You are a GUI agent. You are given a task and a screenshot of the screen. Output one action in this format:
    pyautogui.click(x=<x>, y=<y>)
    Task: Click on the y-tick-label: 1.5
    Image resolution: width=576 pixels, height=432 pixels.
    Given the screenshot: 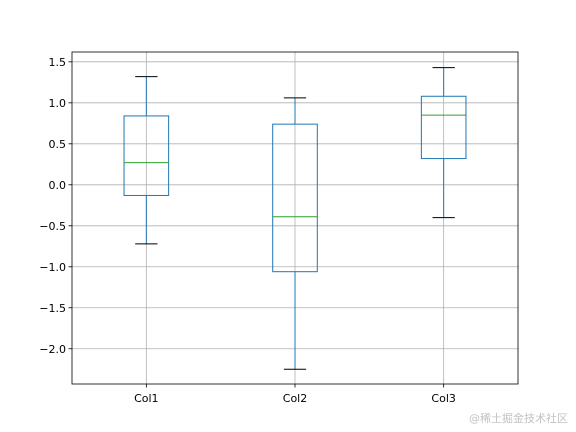 What is the action you would take?
    pyautogui.click(x=58, y=62)
    